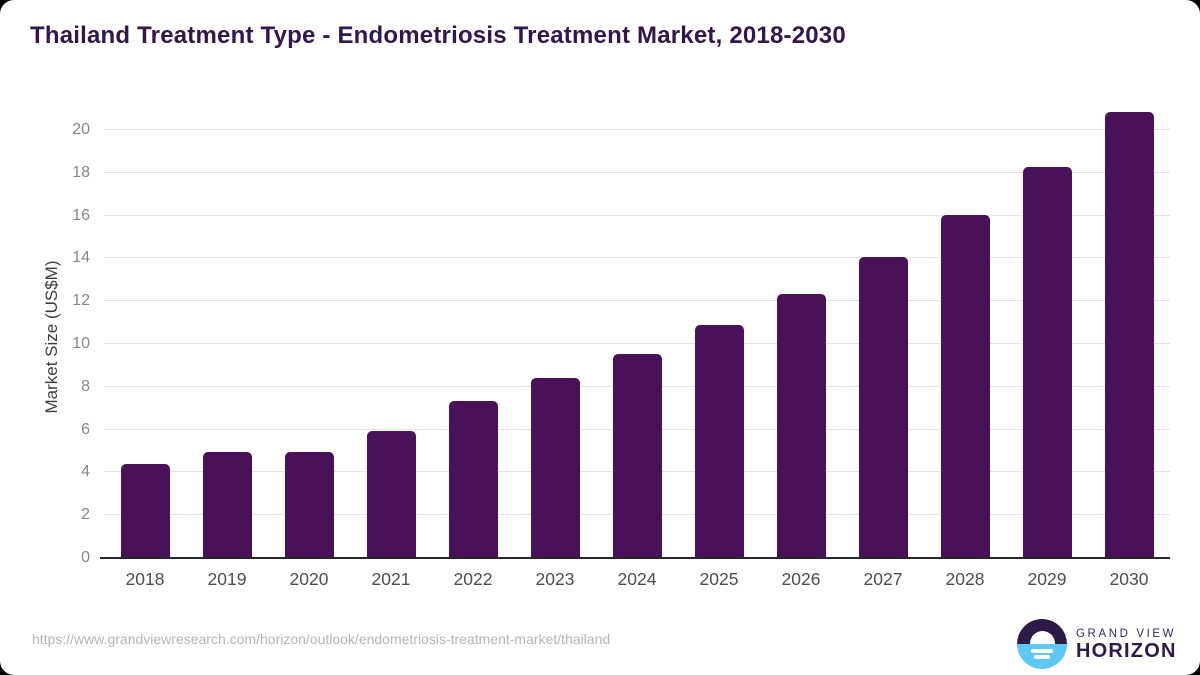 The width and height of the screenshot is (1200, 675). What do you see at coordinates (801, 425) in the screenshot?
I see `bar-2026` at bounding box center [801, 425].